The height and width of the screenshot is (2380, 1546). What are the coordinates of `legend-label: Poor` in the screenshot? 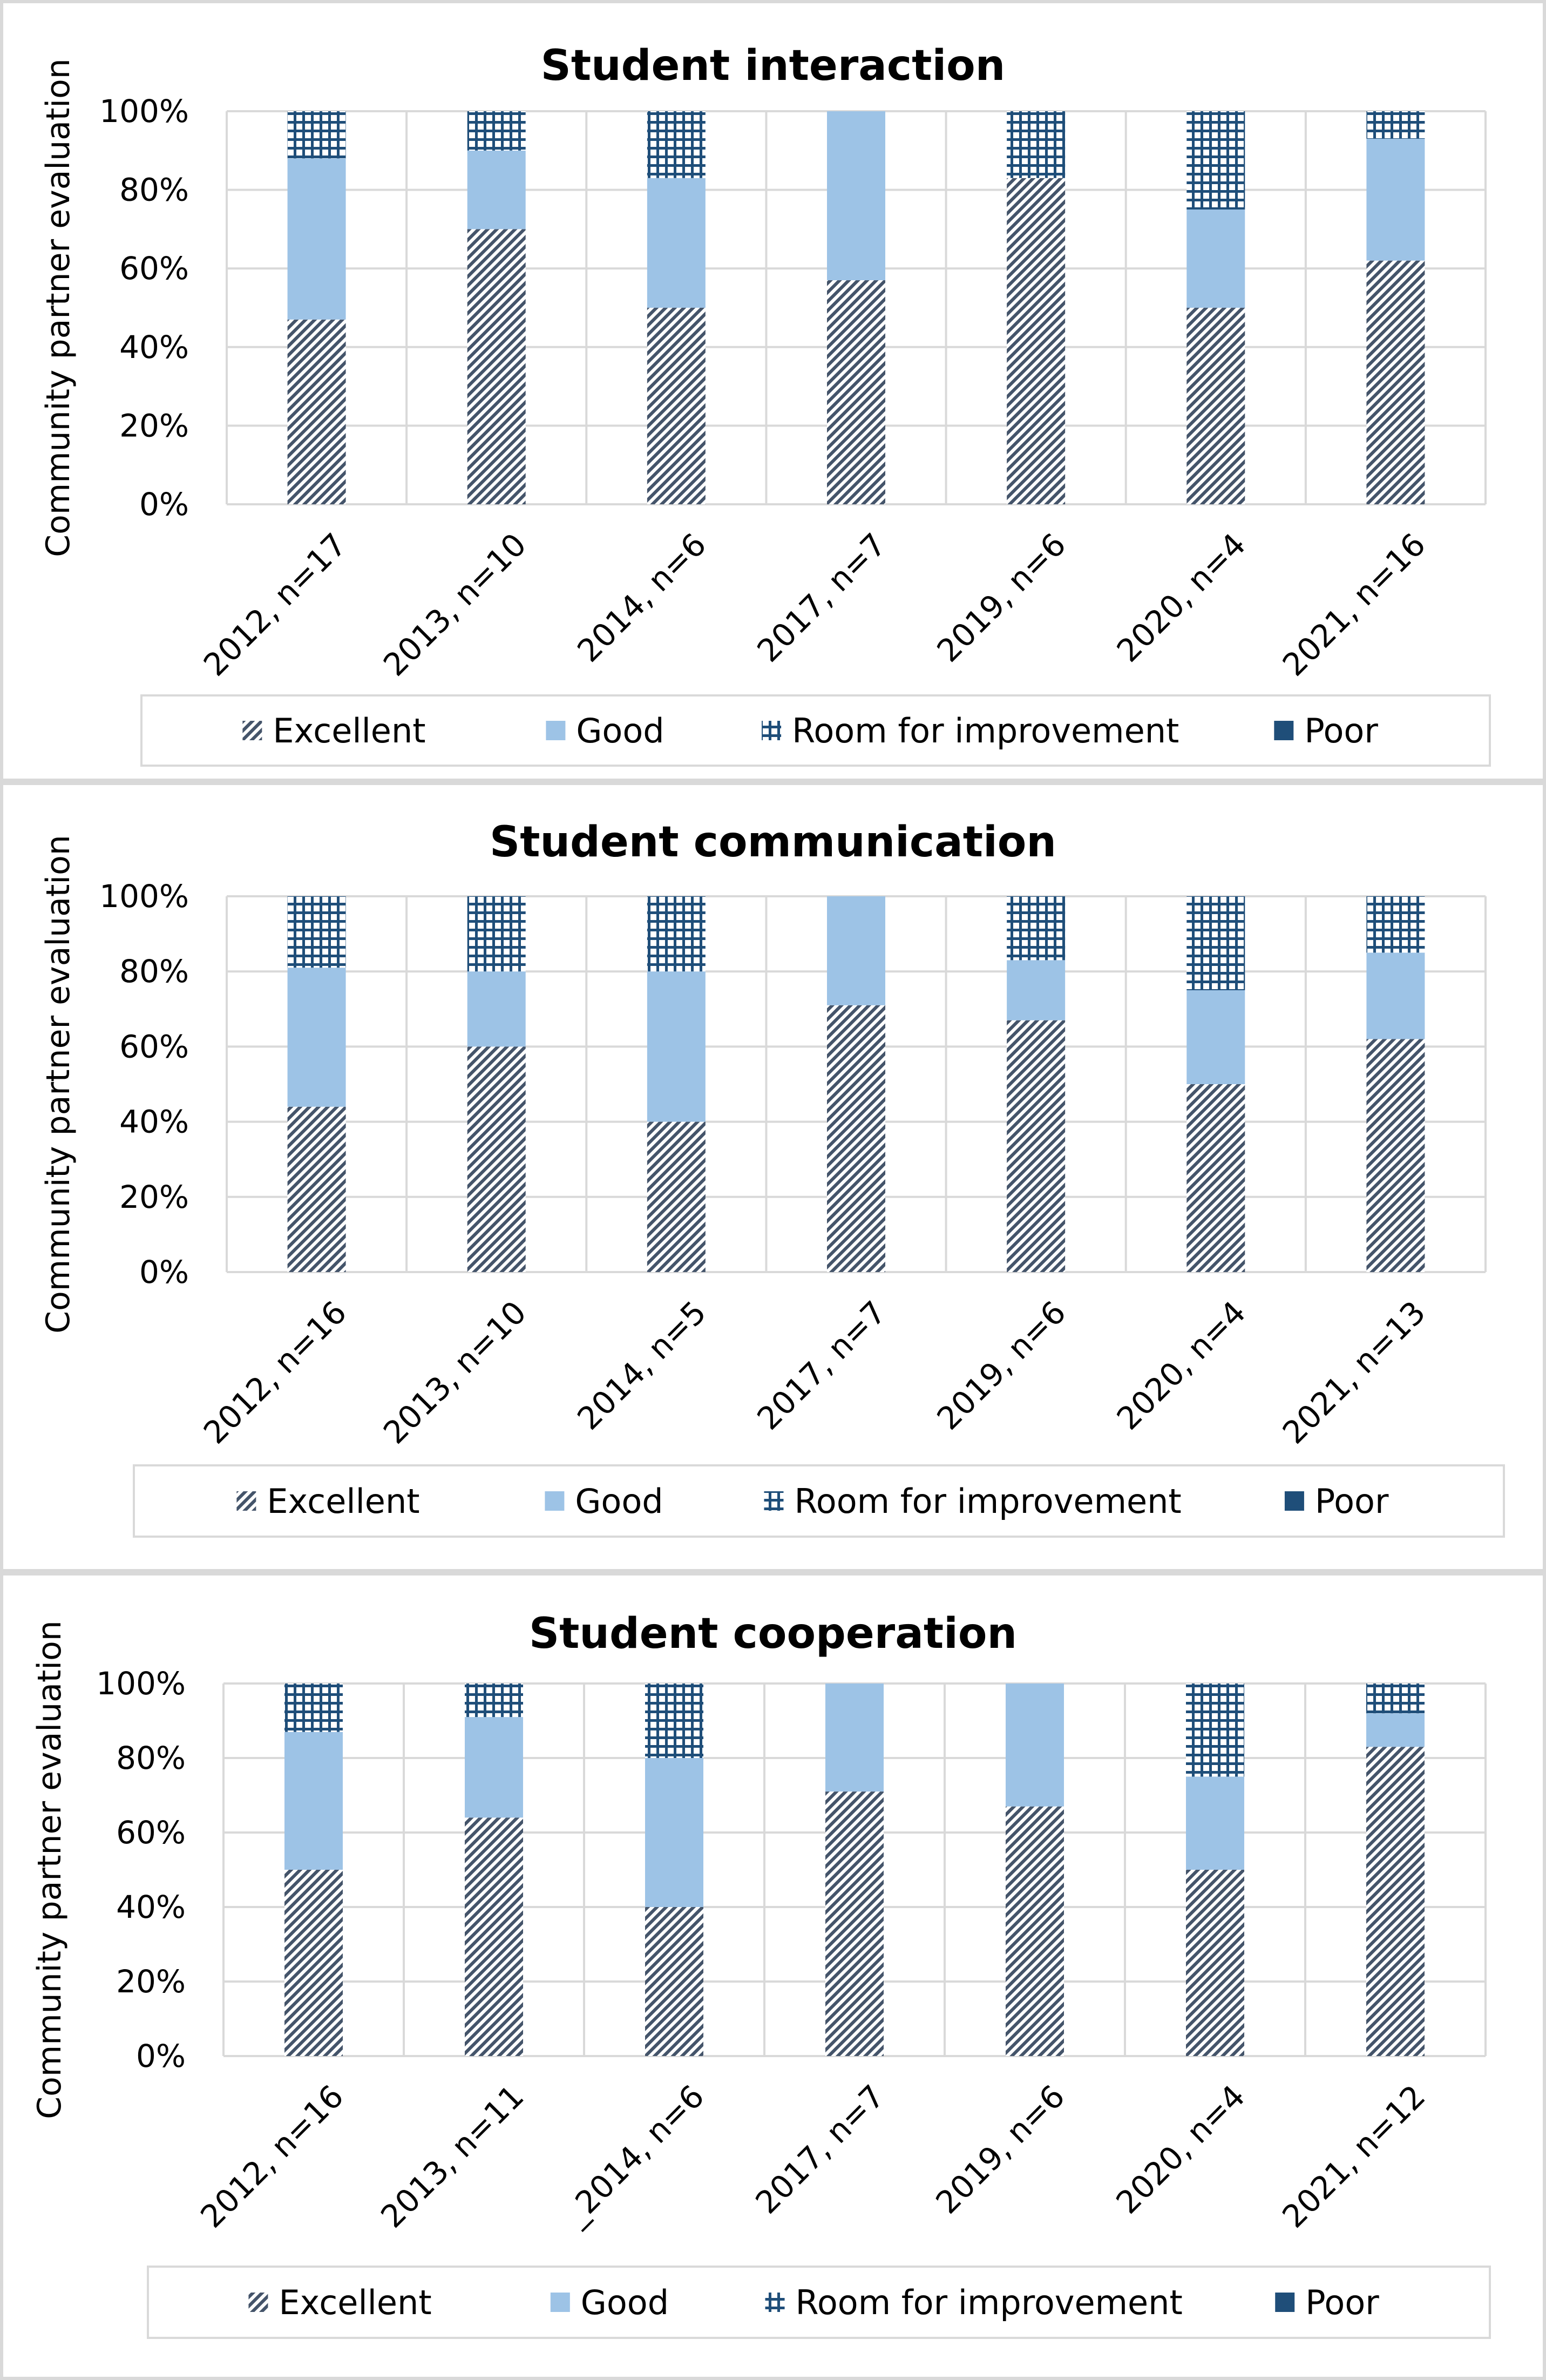 It's located at (1341, 730).